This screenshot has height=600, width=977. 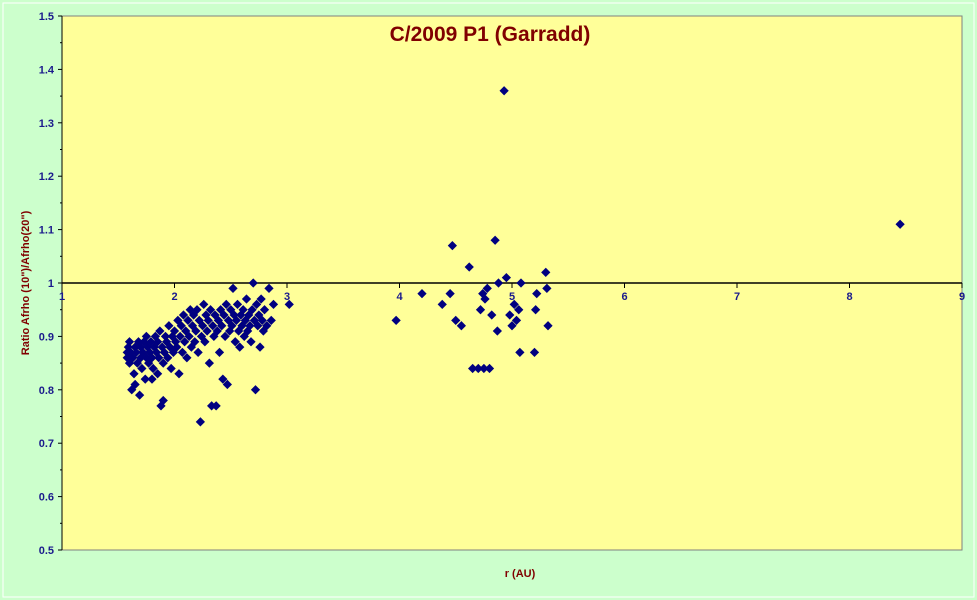 What do you see at coordinates (46, 337) in the screenshot?
I see `y-tick-label: 0.9` at bounding box center [46, 337].